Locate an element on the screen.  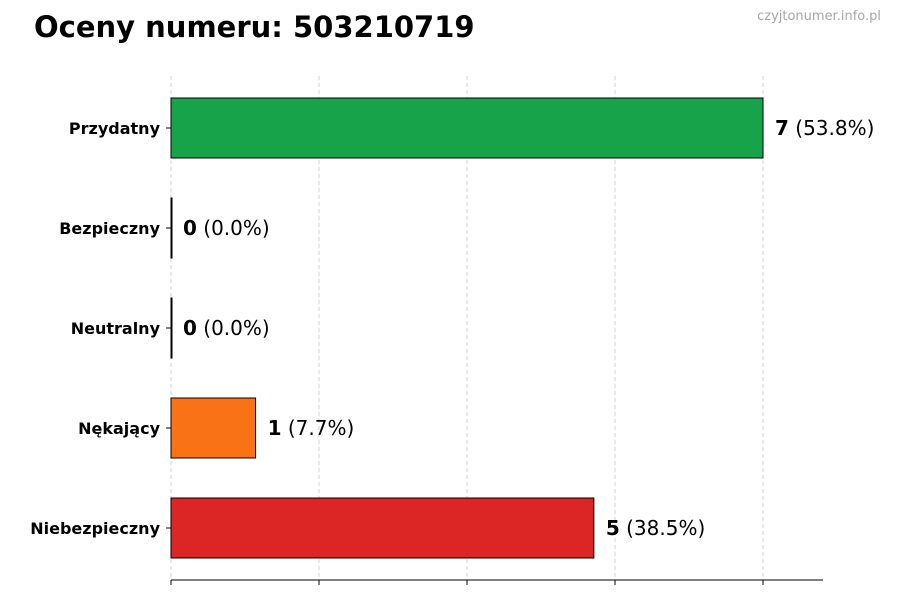
category-label: Niebezpieczny is located at coordinates (95, 528).